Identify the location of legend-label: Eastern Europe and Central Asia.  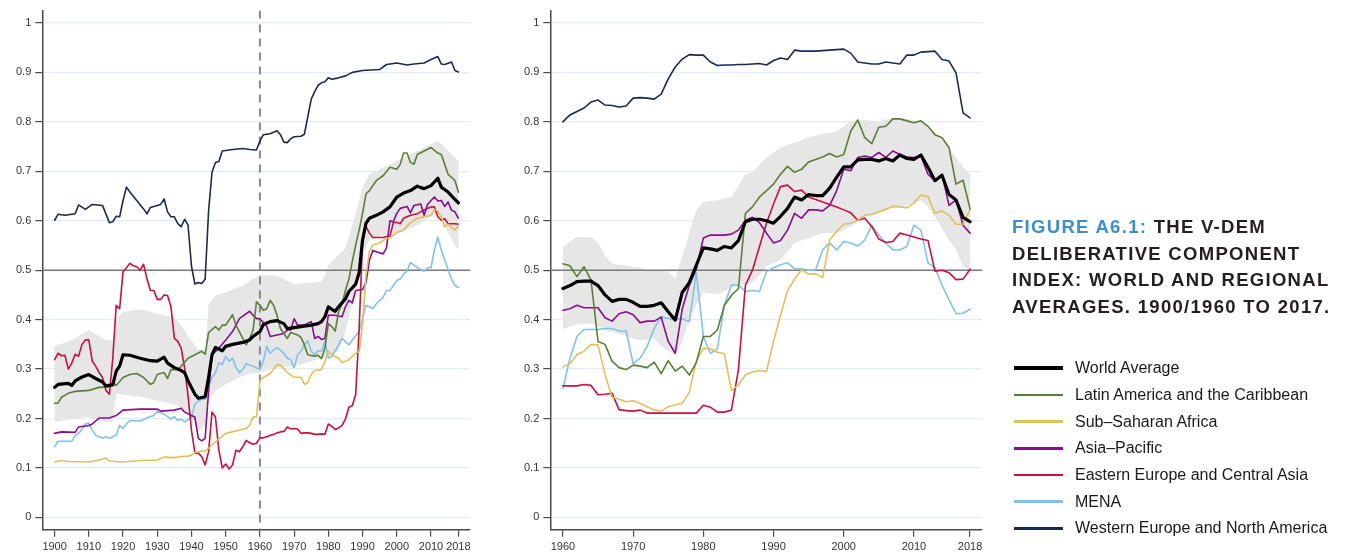
(1192, 475).